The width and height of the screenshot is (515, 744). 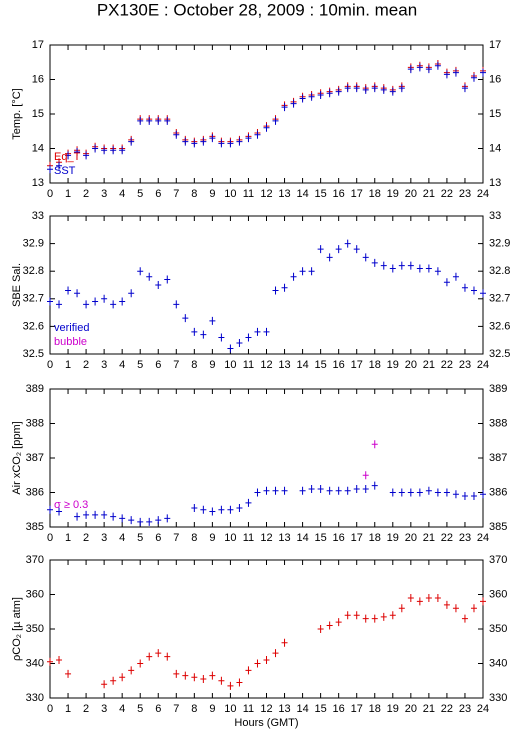 What do you see at coordinates (498, 423) in the screenshot?
I see `y-tick-label: 388` at bounding box center [498, 423].